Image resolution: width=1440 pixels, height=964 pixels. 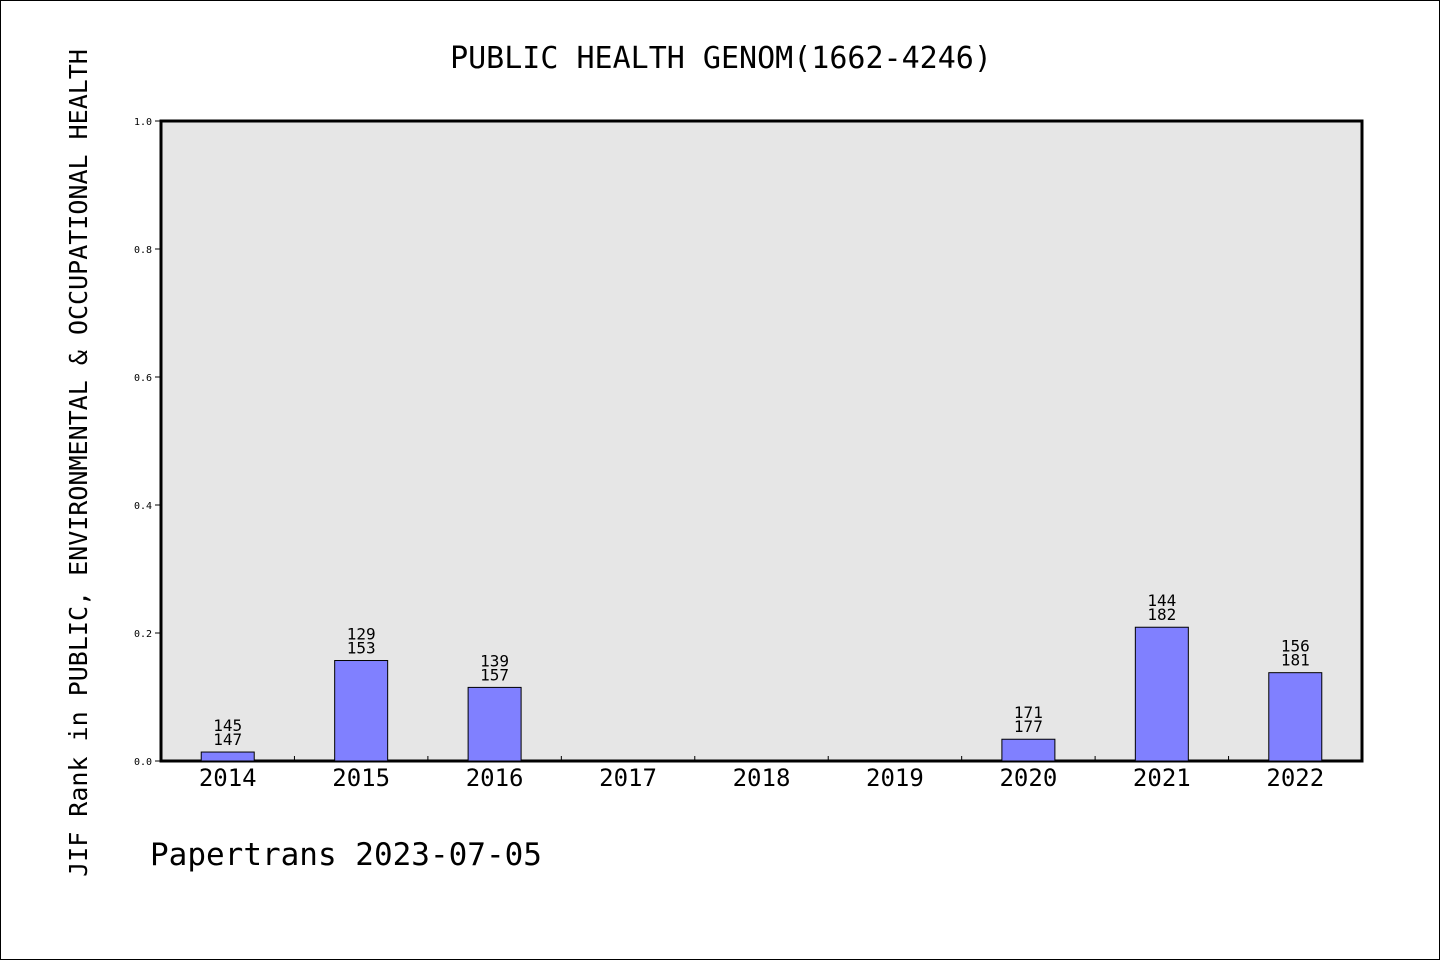 What do you see at coordinates (1295, 646) in the screenshot?
I see `bar-rank-label: 156` at bounding box center [1295, 646].